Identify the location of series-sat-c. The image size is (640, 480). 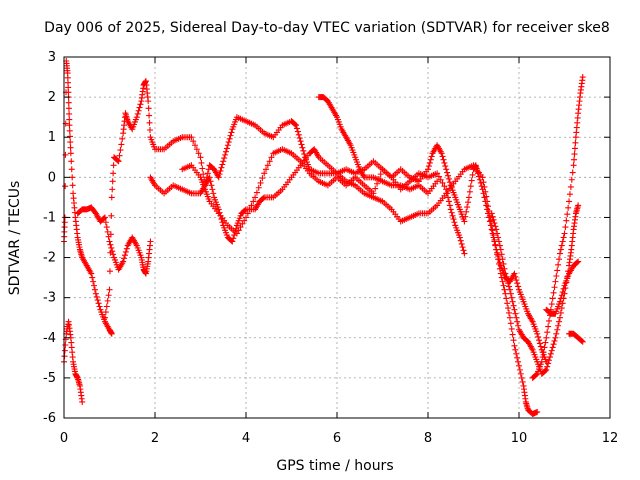
(114, 240).